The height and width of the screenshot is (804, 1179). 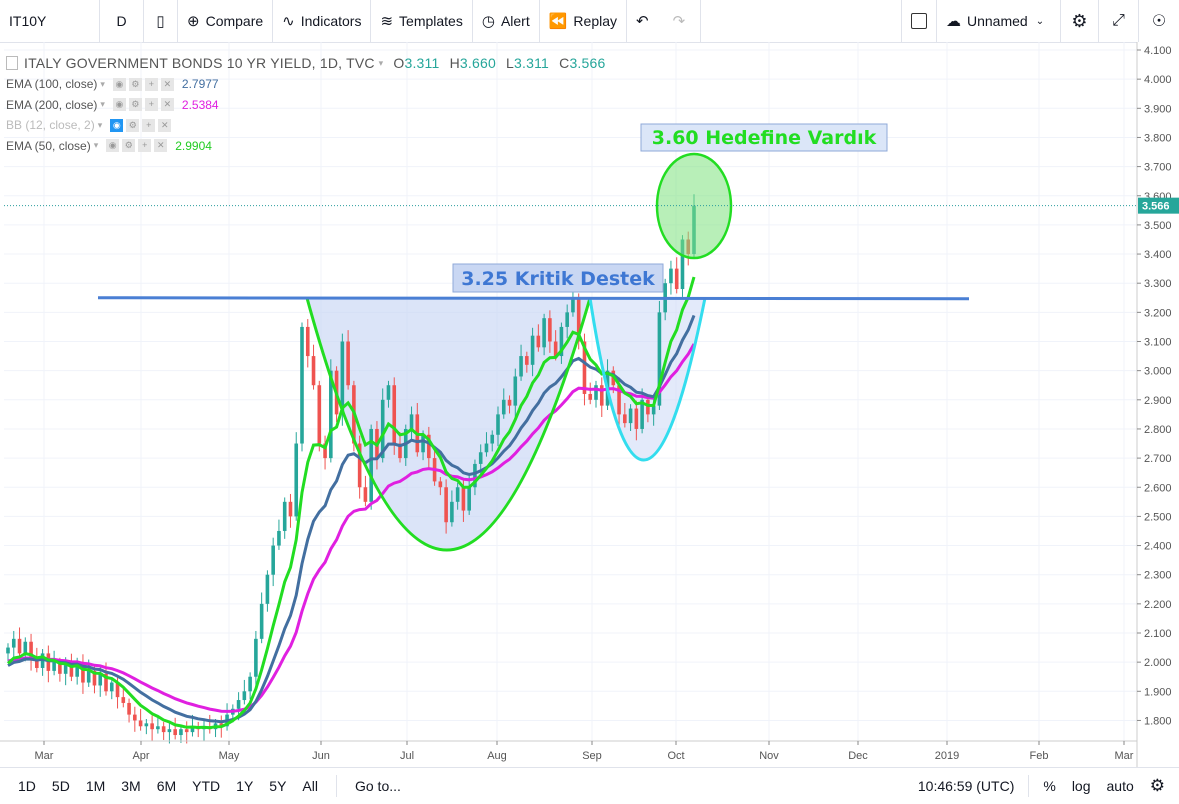 I want to click on study-legend-ema200: EMA (200, close) ▾ ◉ ⚙ + ✕ 2.5384, so click(x=305, y=105).